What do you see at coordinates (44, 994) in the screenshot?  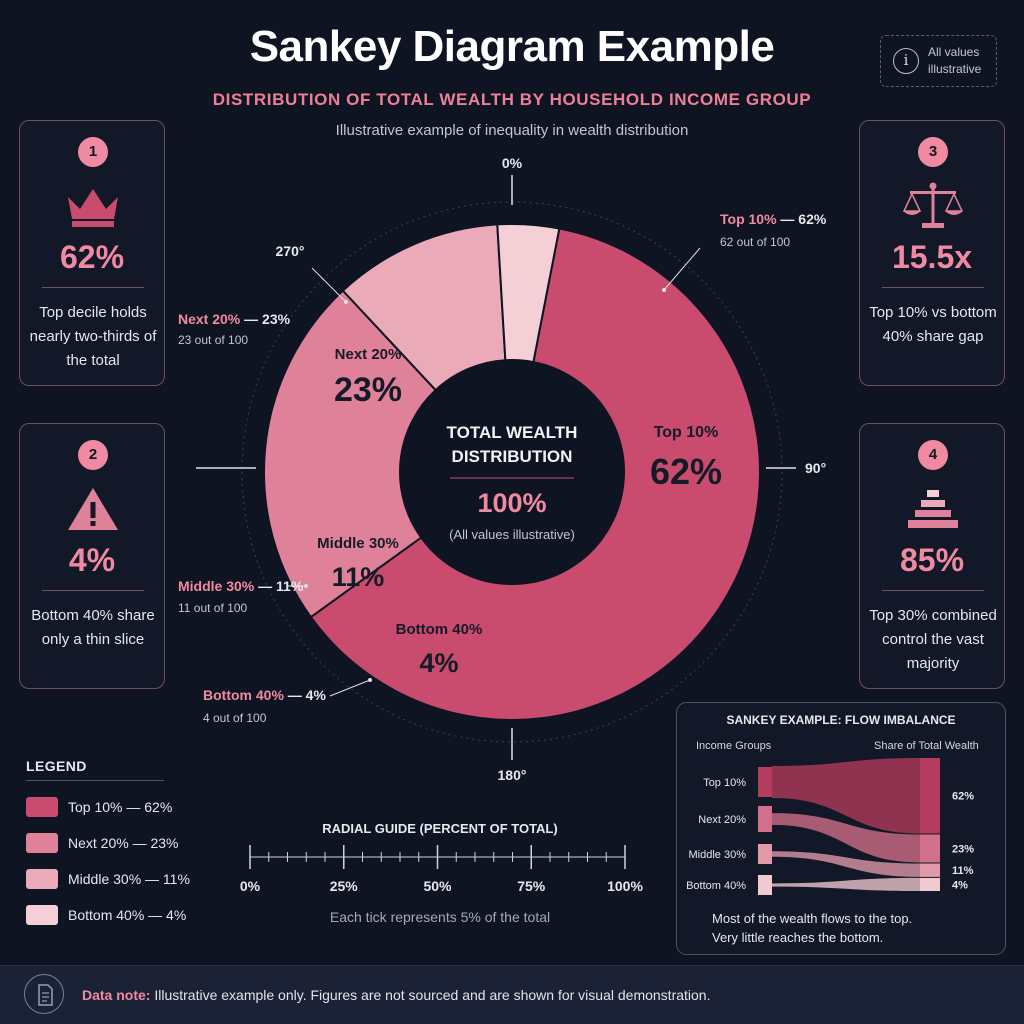 I see `document-icon` at bounding box center [44, 994].